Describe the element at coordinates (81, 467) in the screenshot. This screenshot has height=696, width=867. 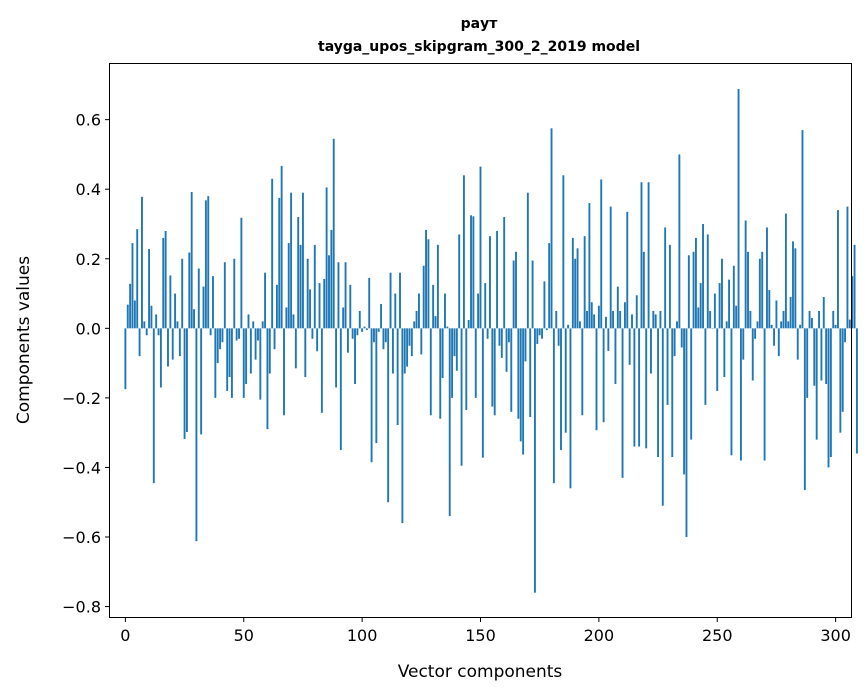
I see `y-tick-label: −0.4` at that location.